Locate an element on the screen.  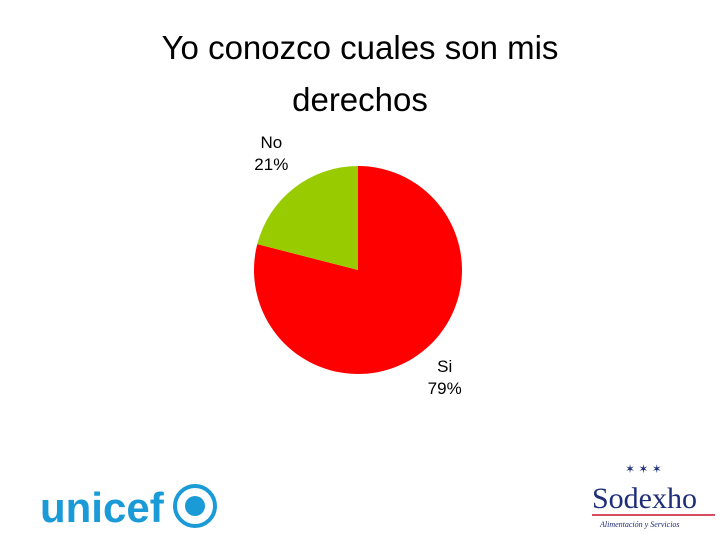
sodexho-logo: Sodexho Alimentación y Servicios ✶ ✶ ✶ is located at coordinates (653, 495).